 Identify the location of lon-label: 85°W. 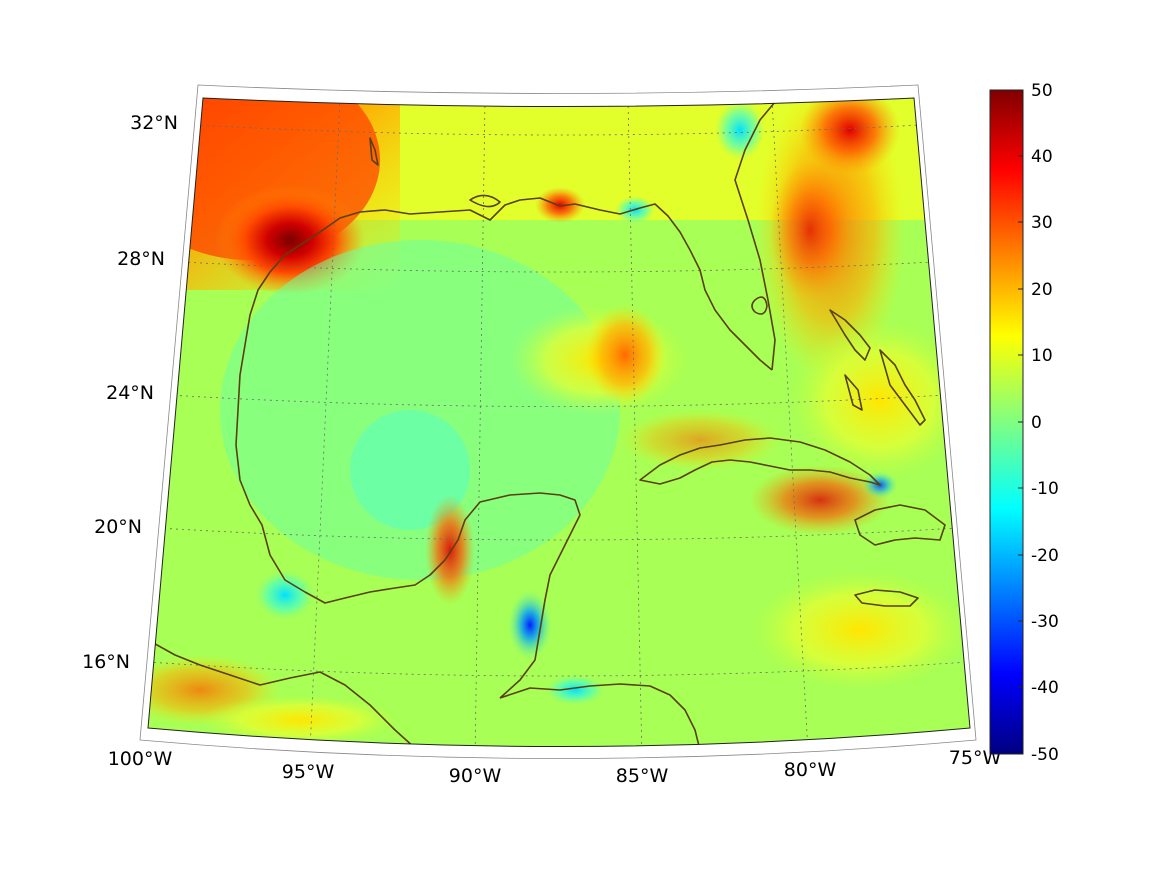
(642, 776).